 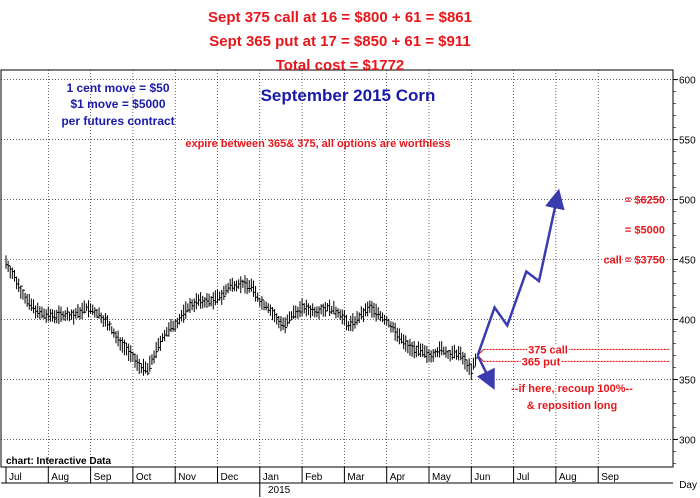 I want to click on scenario-arrows, so click(x=520, y=289).